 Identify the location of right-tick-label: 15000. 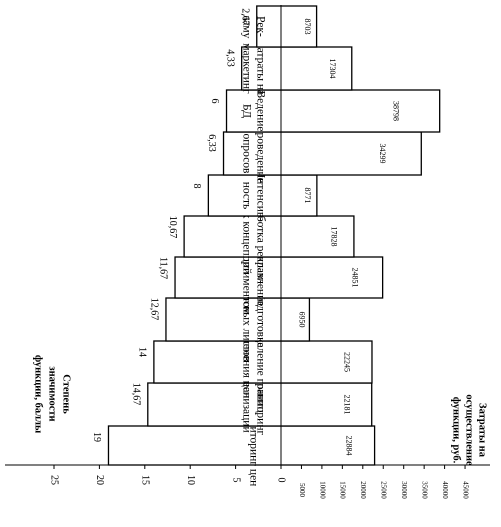
(343, 490).